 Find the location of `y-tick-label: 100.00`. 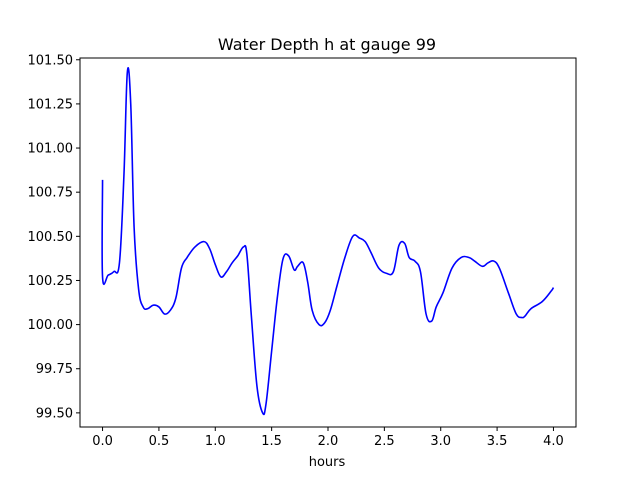

y-tick-label: 100.00 is located at coordinates (51, 325).